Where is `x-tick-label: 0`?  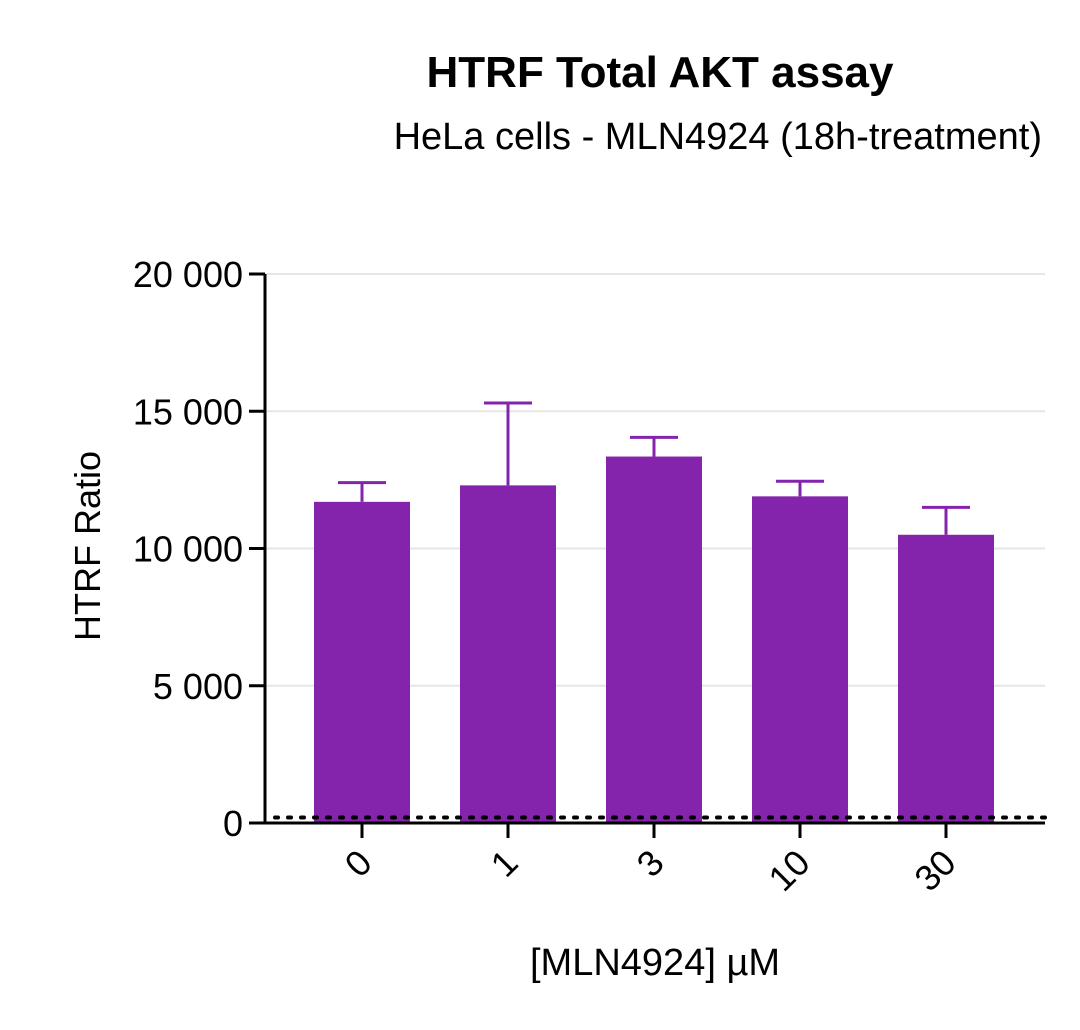 x-tick-label: 0 is located at coordinates (358, 863).